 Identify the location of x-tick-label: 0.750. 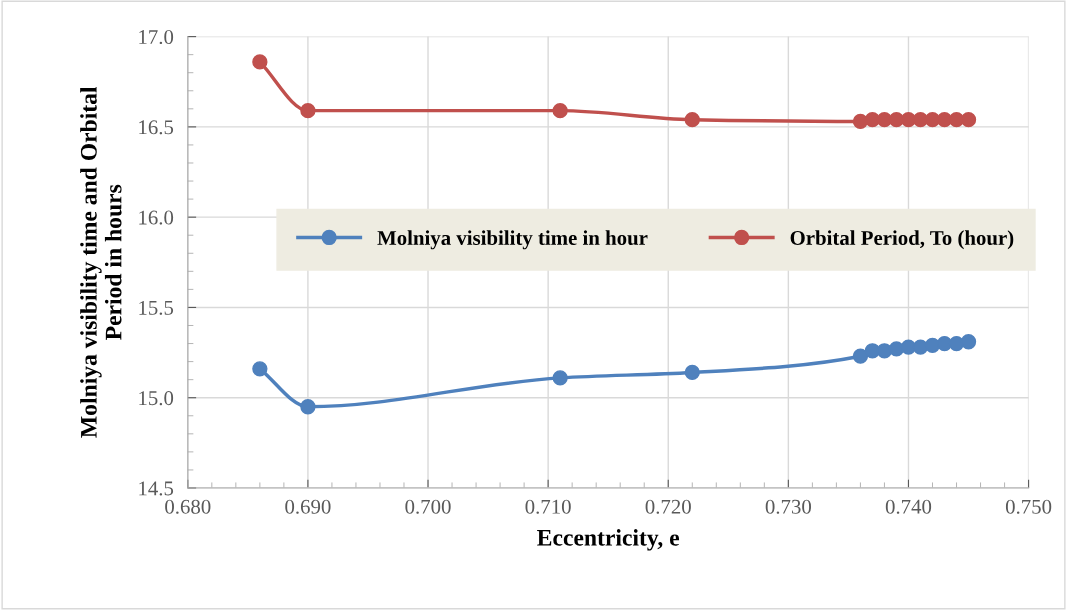
(1028, 506).